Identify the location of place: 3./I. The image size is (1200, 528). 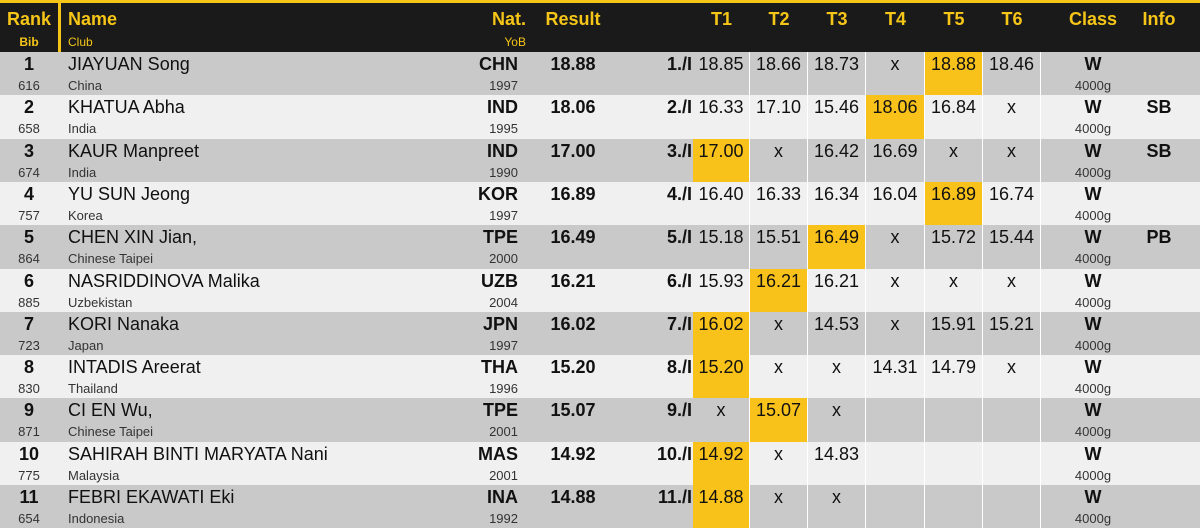
(679, 150).